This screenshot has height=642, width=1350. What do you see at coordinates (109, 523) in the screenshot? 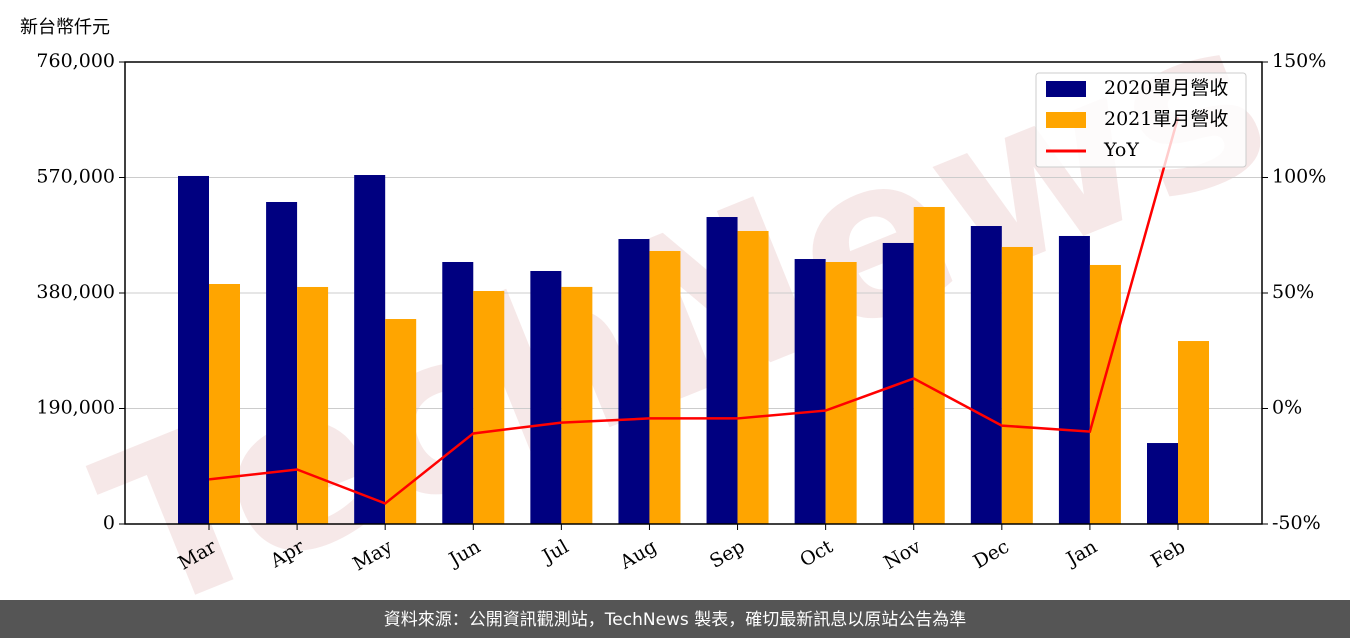
I see `y-tick-label: 0` at bounding box center [109, 523].